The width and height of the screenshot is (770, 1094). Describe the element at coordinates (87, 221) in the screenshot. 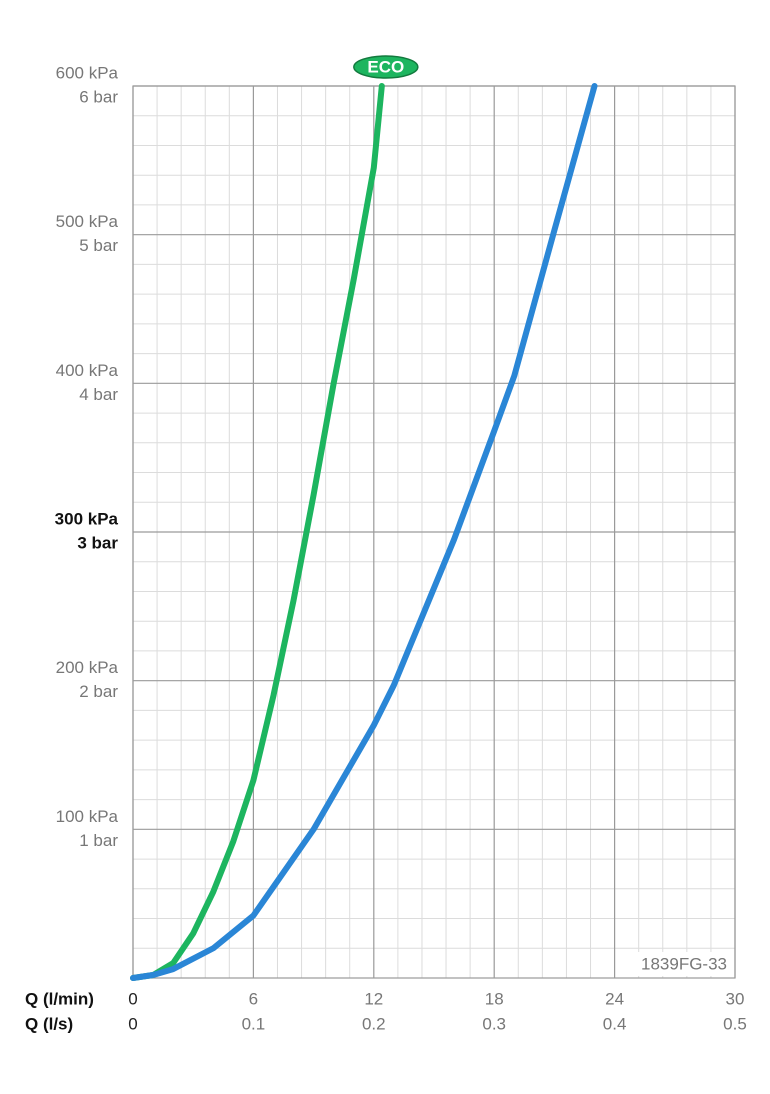

I see `y-tick-label: 500 kPa` at that location.